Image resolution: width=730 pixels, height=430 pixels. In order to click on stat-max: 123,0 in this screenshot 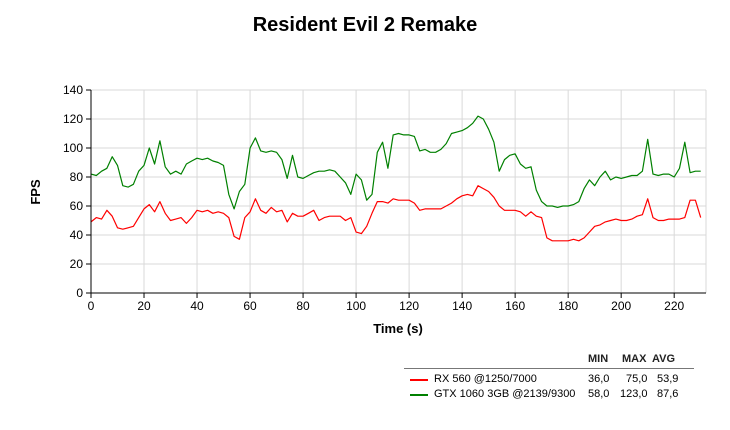, I will do `click(634, 394)`.